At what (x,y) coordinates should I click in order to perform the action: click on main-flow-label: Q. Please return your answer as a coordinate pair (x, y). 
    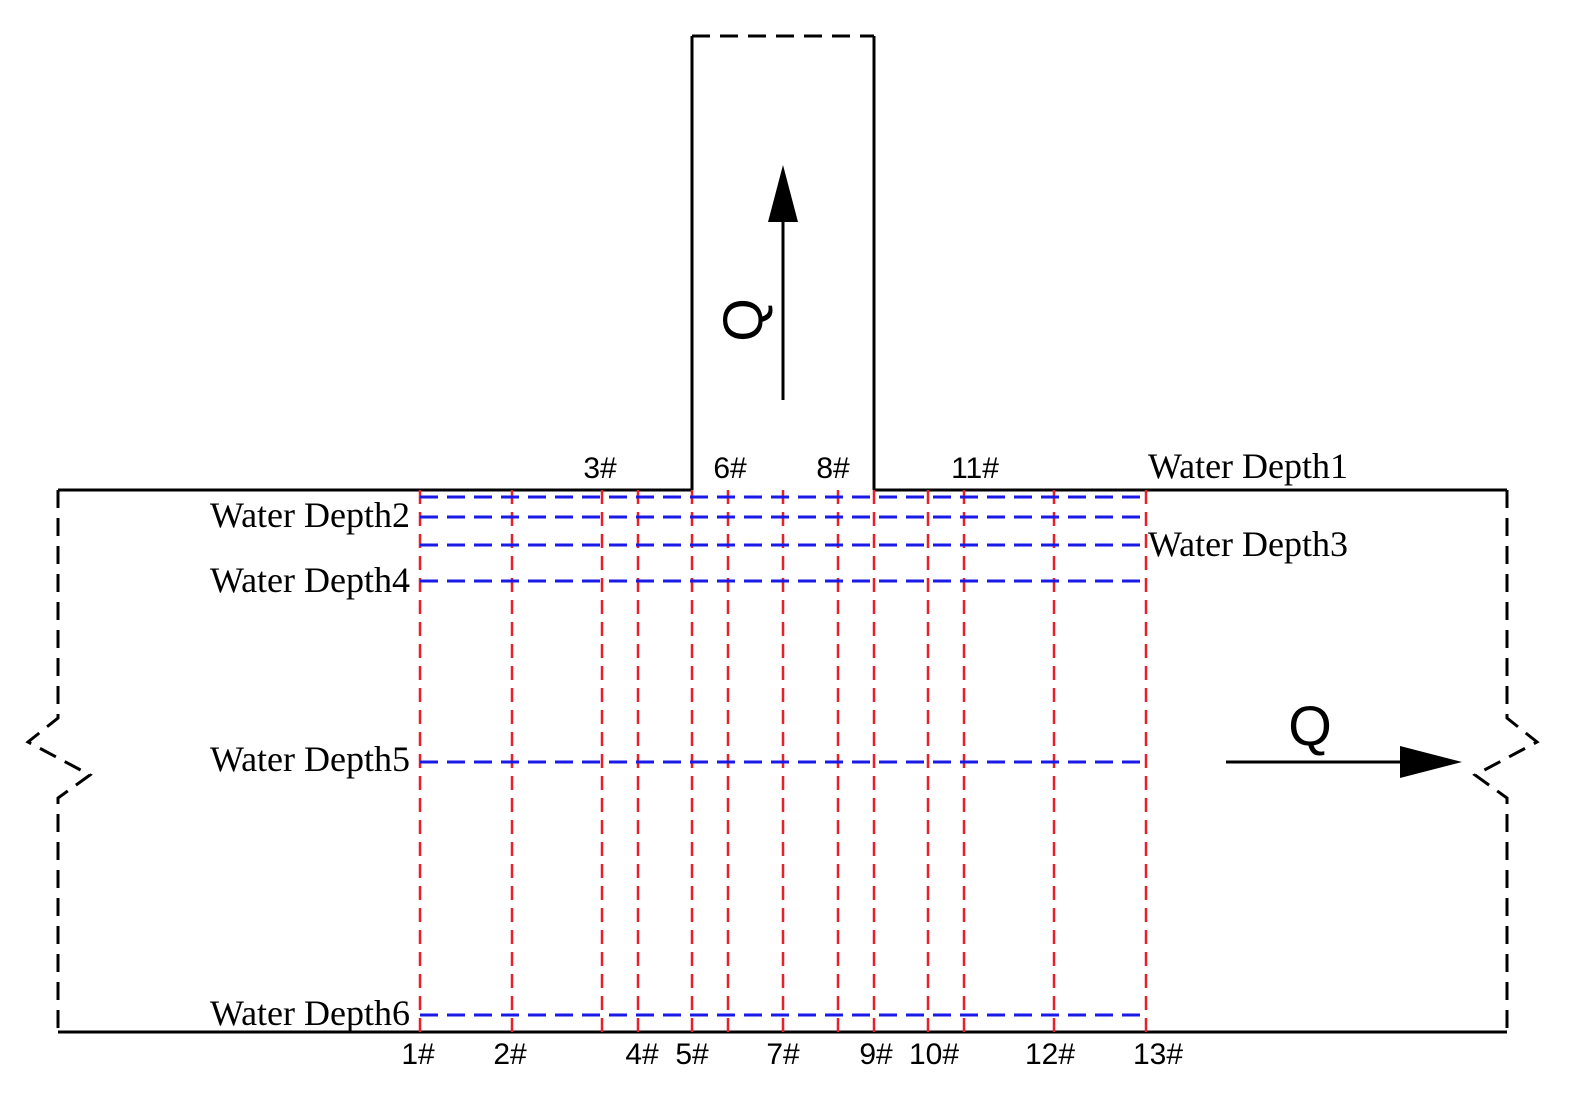
    Looking at the image, I should click on (1310, 725).